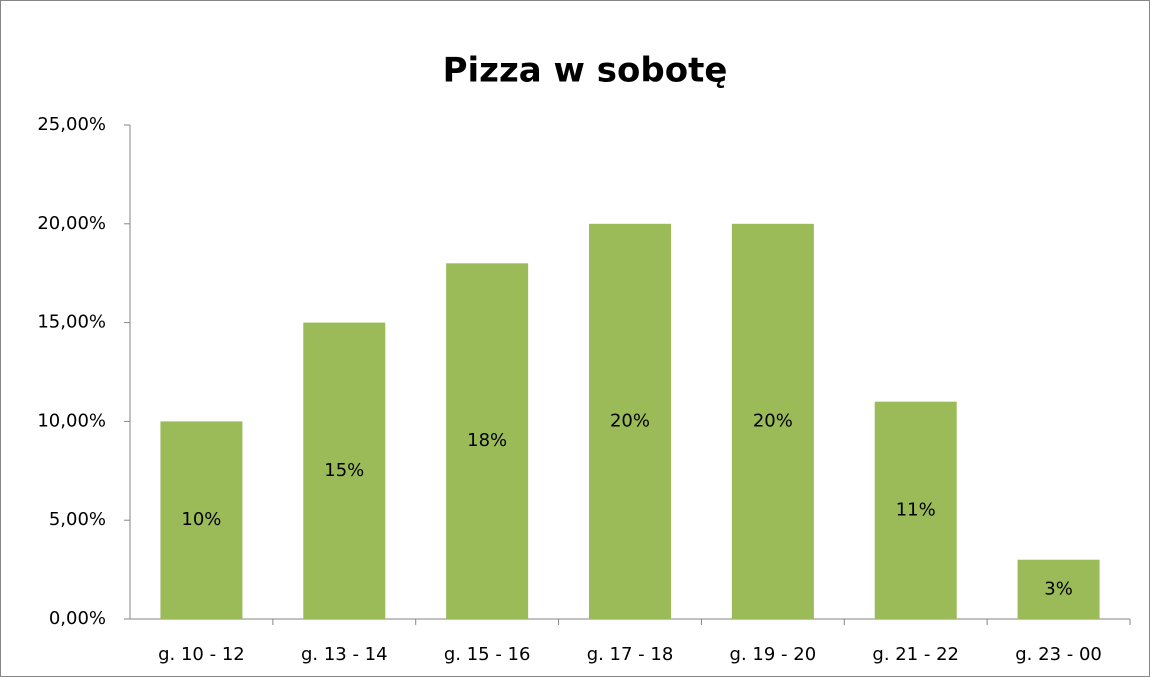  What do you see at coordinates (585, 71) in the screenshot?
I see `chart-title: Pizza w sobotę` at bounding box center [585, 71].